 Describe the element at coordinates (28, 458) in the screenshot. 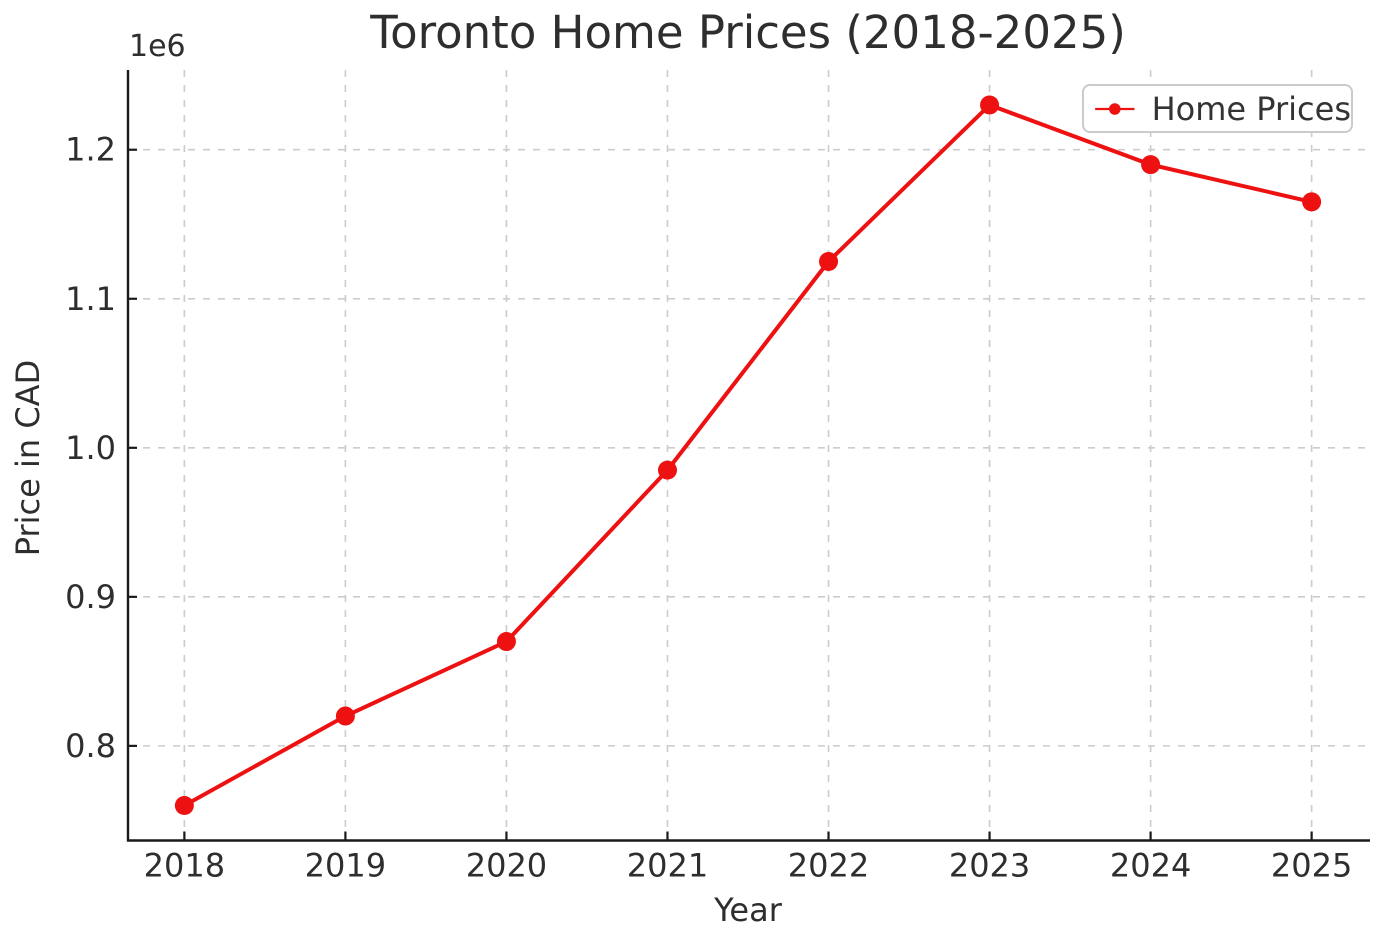

I see `y-axis-label: Price in CAD` at that location.